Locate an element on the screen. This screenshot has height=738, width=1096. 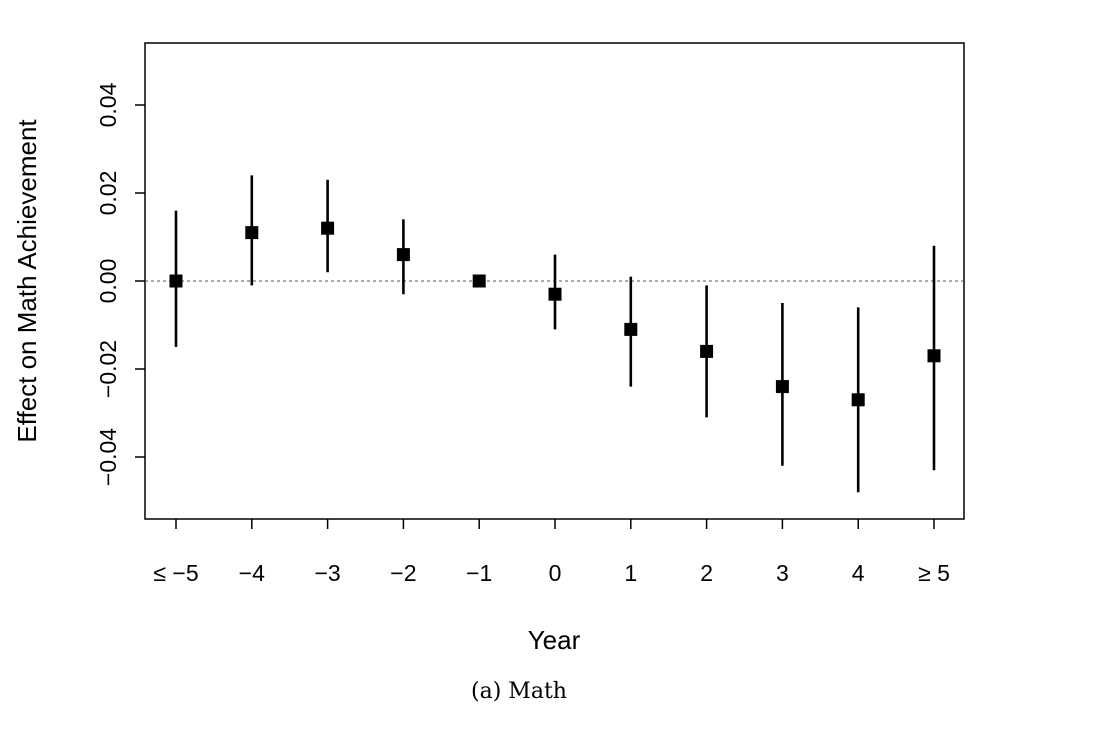
x-tick-label: −2 is located at coordinates (403, 573).